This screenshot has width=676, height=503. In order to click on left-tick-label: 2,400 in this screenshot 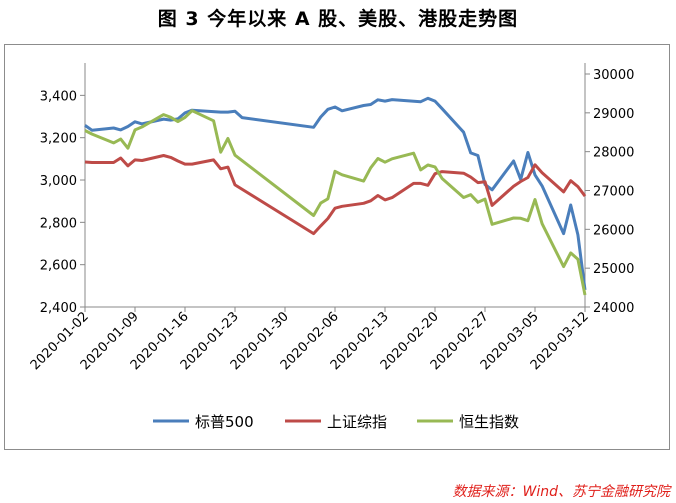, I will do `click(58, 308)`.